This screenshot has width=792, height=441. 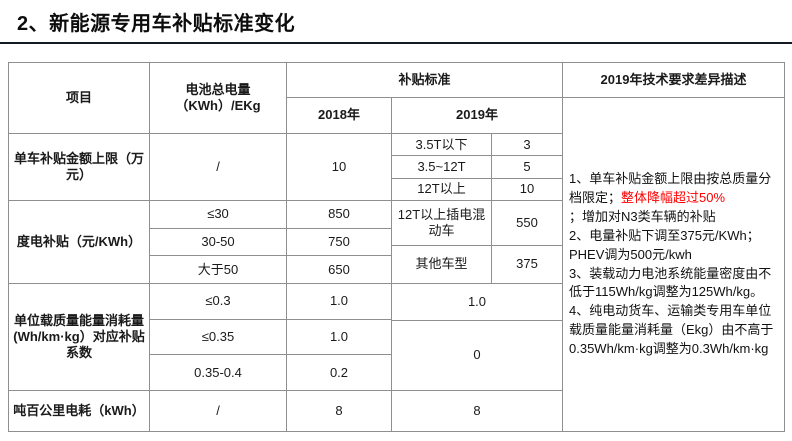 I want to click on tier-2018-value: 650, so click(x=339, y=270).